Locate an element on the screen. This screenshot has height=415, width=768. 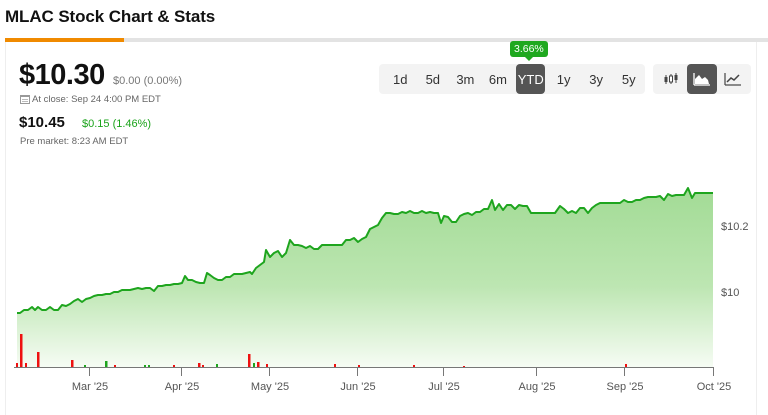
x-tick-label: Oct '25 is located at coordinates (714, 387).